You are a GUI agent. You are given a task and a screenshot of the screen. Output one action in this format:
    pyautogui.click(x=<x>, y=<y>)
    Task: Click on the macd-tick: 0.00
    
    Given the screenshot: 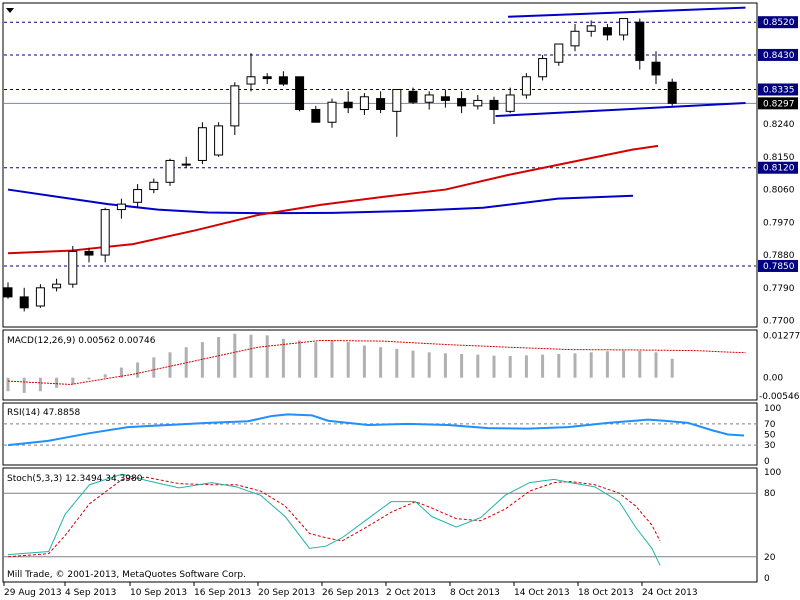 What is the action you would take?
    pyautogui.click(x=773, y=379)
    